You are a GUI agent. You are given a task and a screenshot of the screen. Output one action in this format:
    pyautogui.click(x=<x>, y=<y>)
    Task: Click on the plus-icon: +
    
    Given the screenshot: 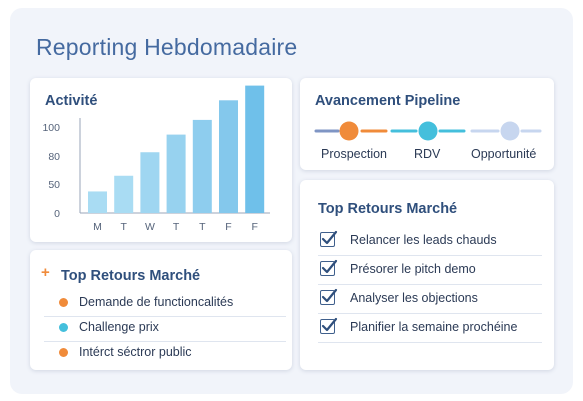 What is the action you would take?
    pyautogui.click(x=45, y=272)
    